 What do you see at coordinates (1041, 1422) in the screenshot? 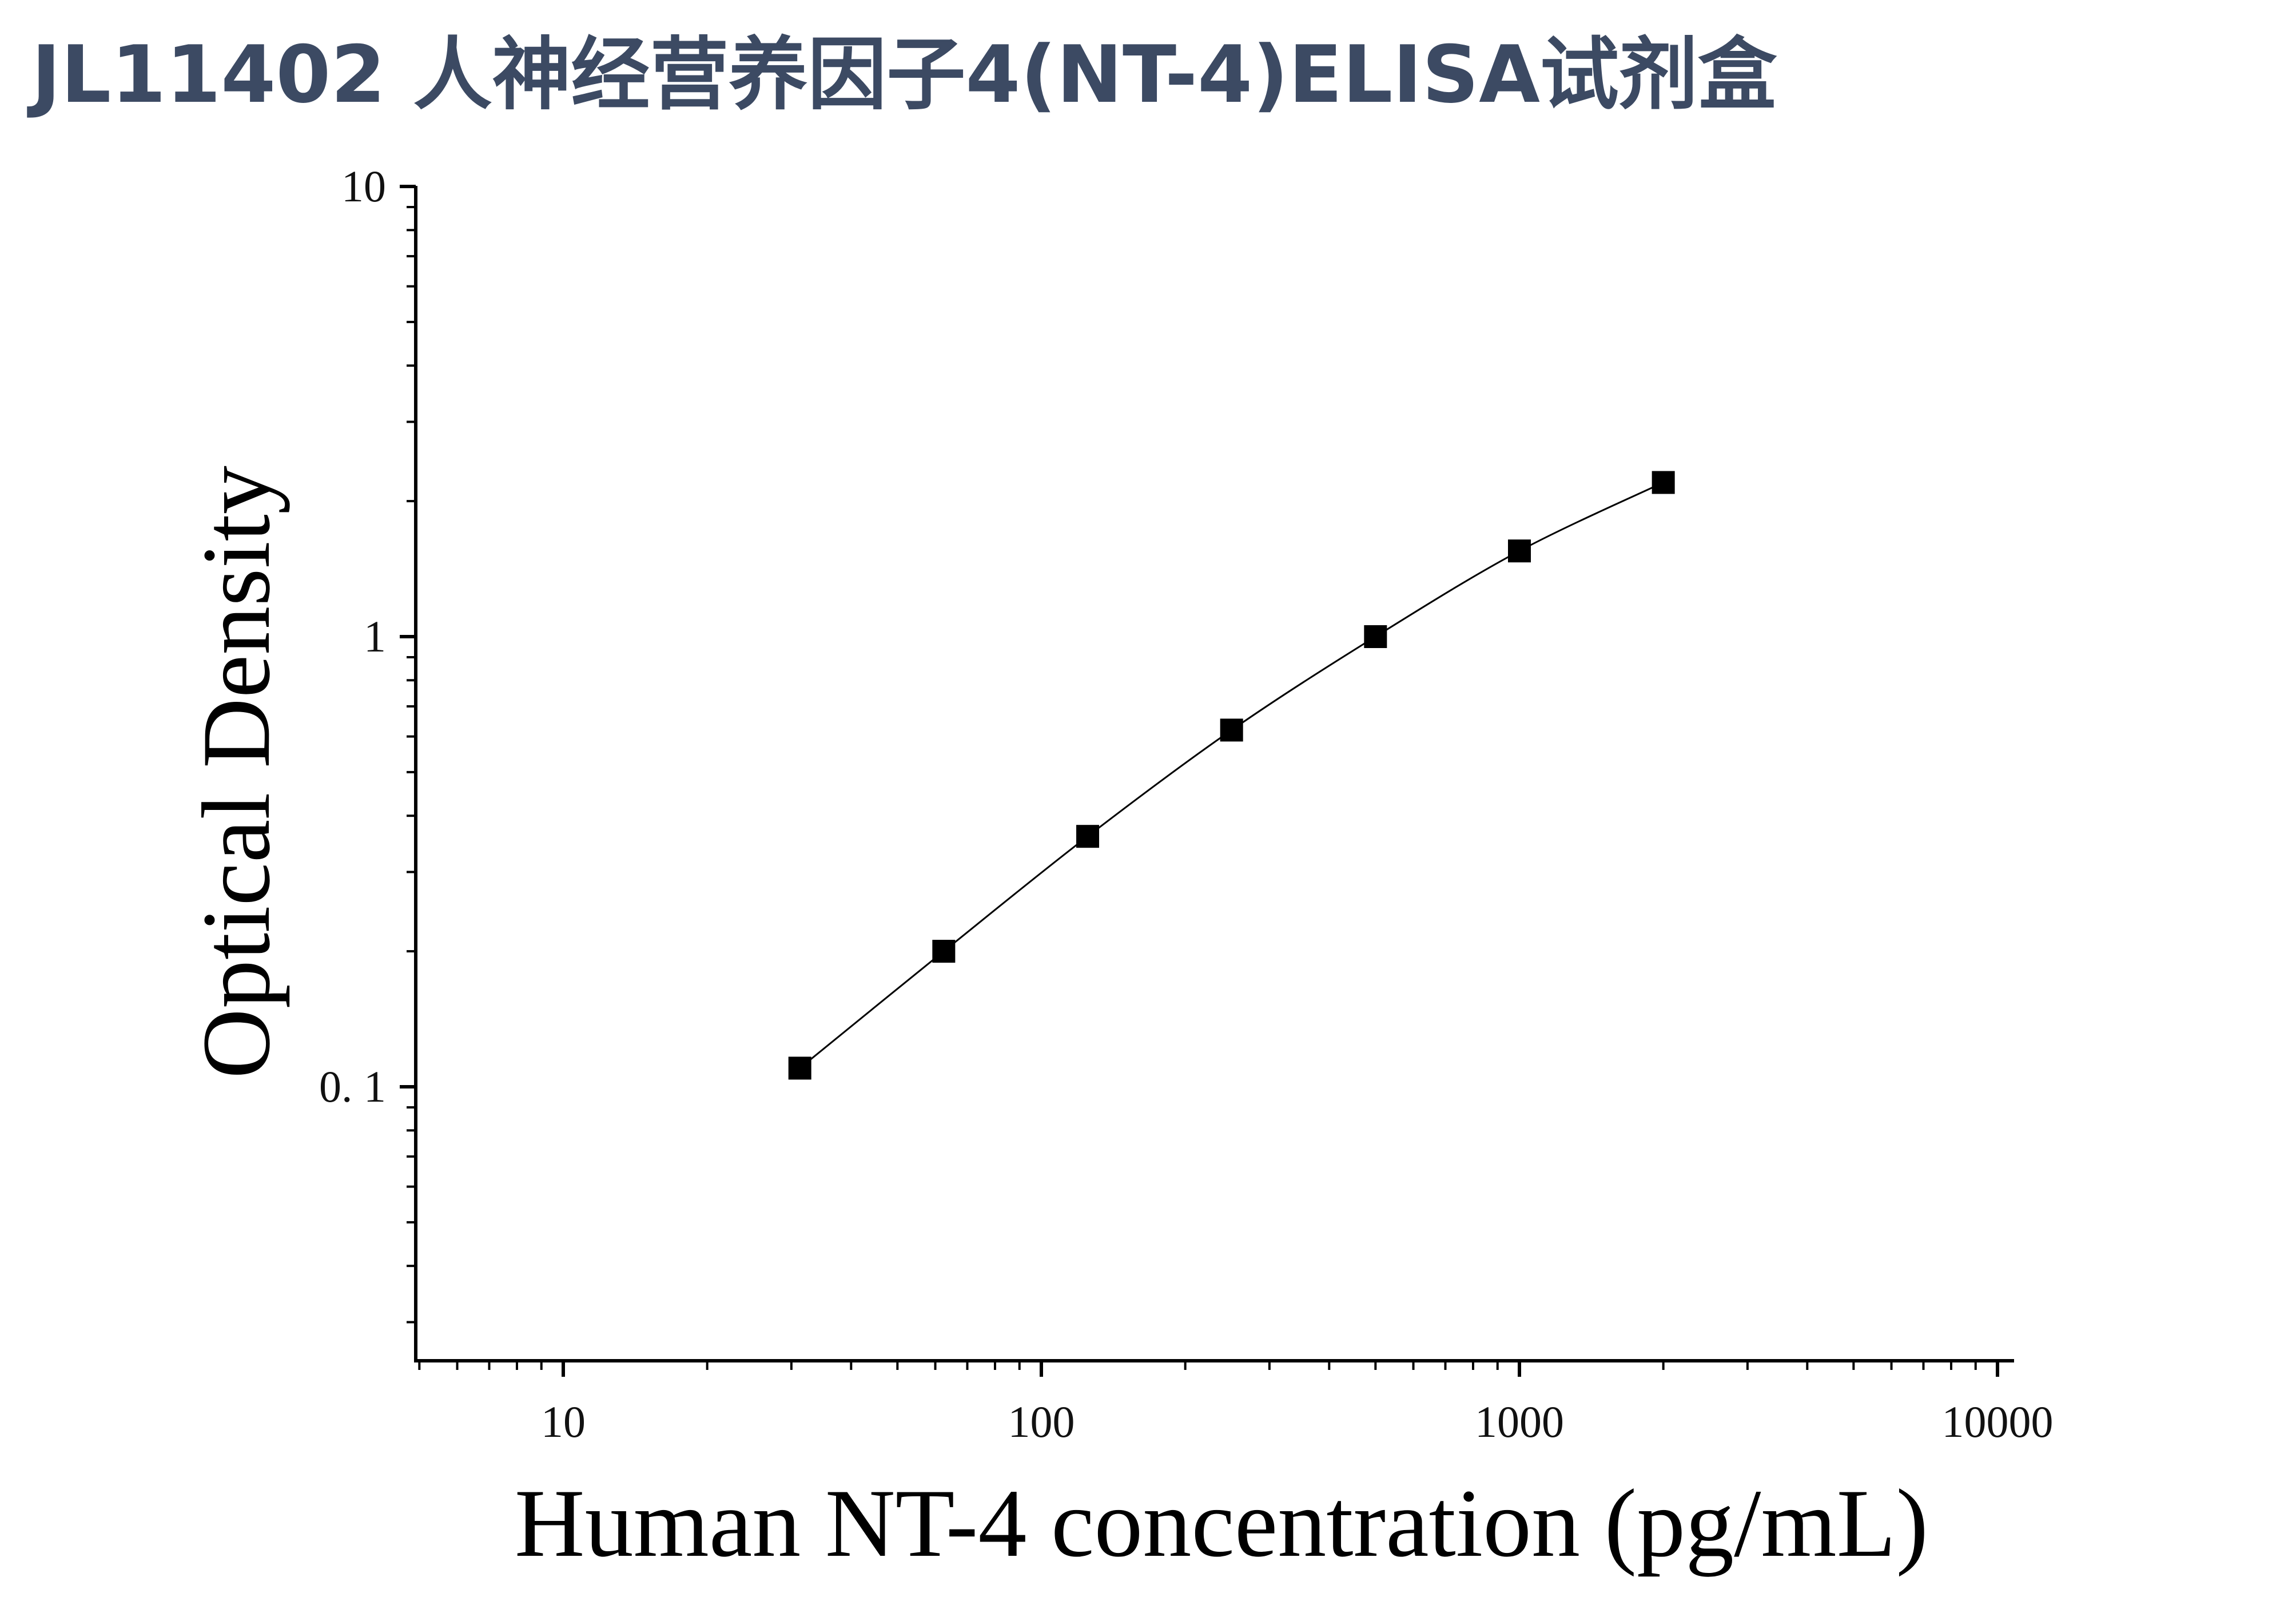
I see `x-tick-label: 100` at bounding box center [1041, 1422].